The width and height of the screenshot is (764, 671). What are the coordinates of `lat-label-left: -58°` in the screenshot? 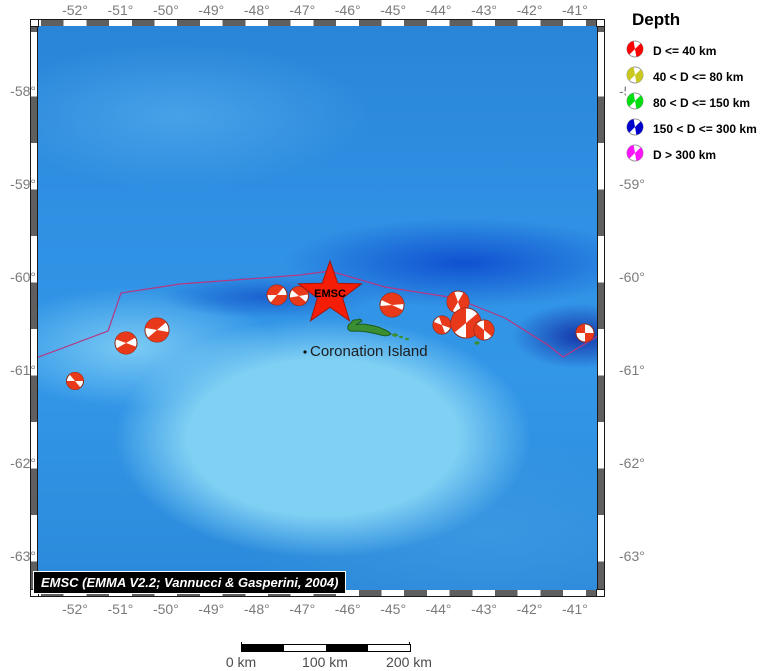 It's located at (23, 91).